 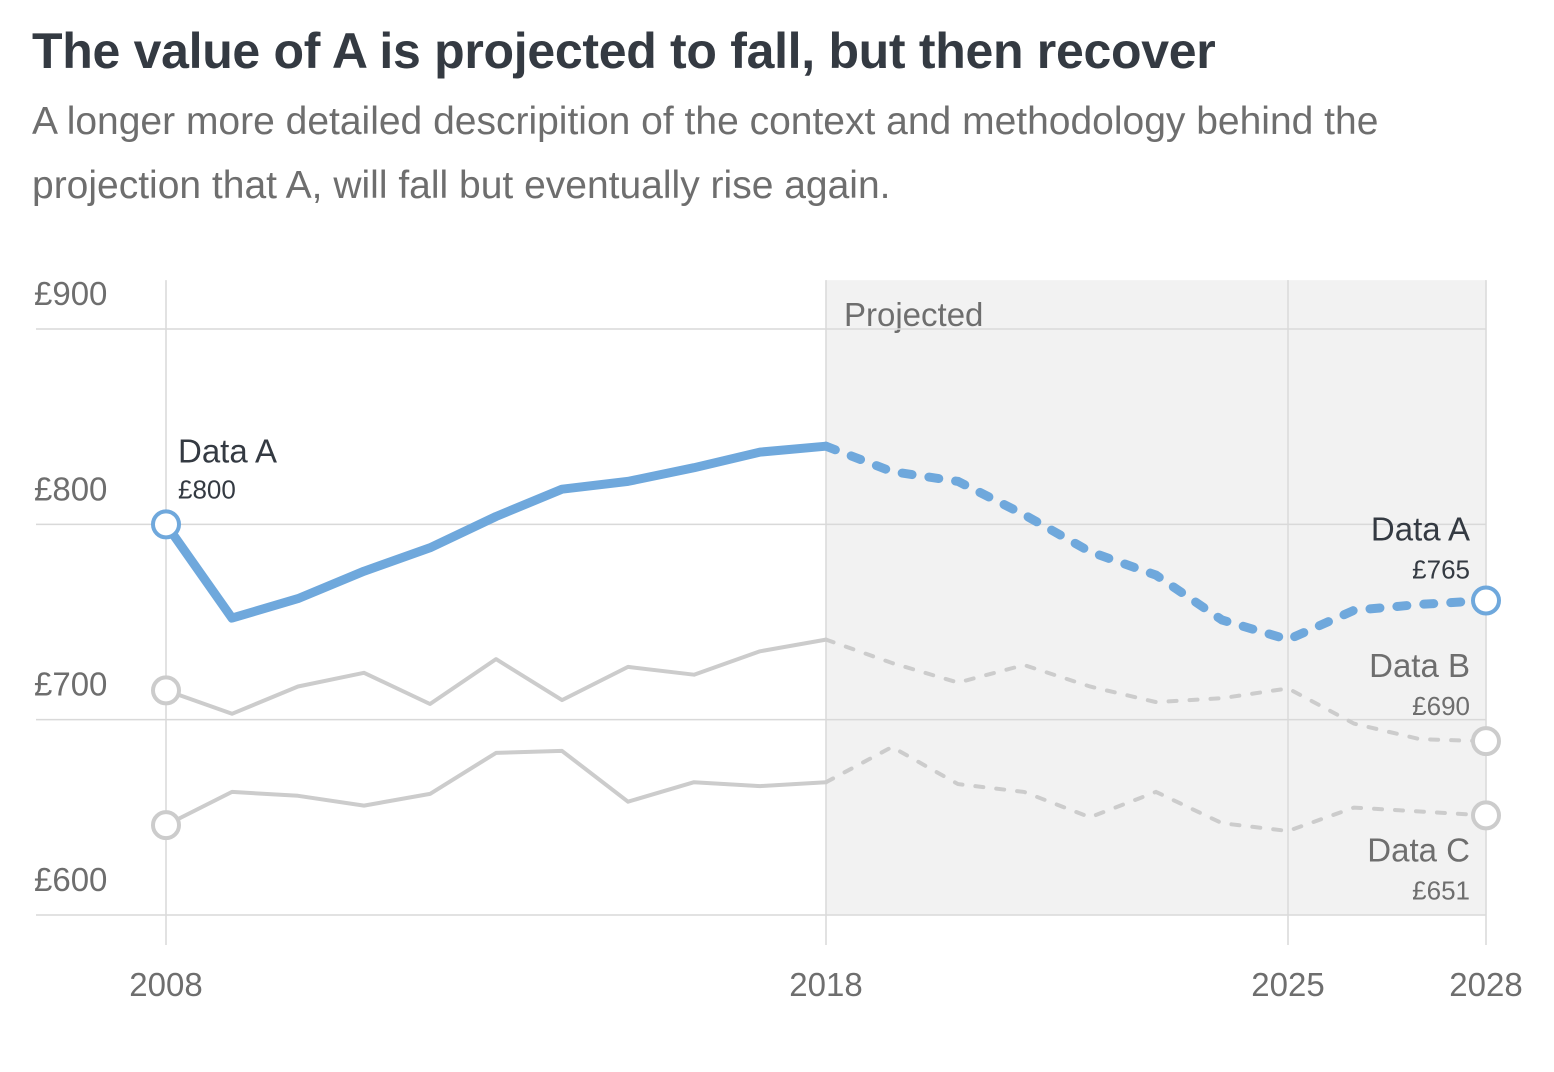 What do you see at coordinates (70, 293) in the screenshot?
I see `y-tick-label: £900` at bounding box center [70, 293].